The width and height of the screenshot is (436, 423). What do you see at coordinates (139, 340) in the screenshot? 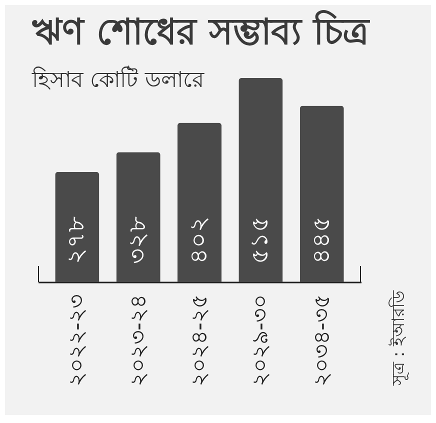
I see `x-tick-label: ২০২৩-২৪` at bounding box center [139, 340].